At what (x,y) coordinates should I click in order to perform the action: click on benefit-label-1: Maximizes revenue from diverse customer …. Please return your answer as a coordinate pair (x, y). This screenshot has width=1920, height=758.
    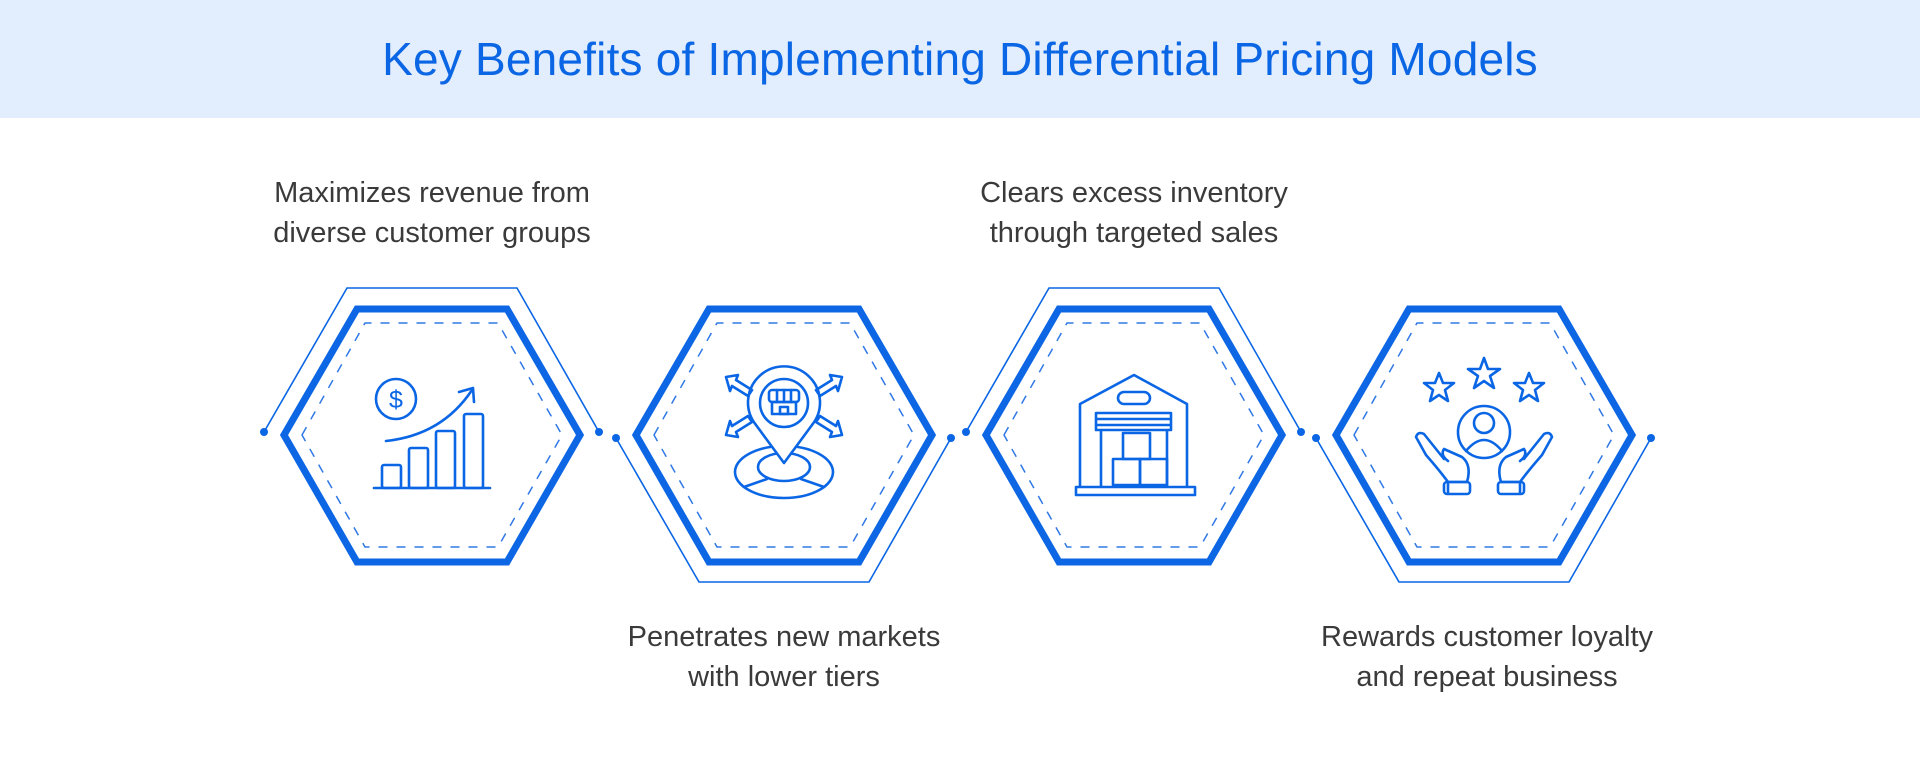
    Looking at the image, I should click on (432, 213).